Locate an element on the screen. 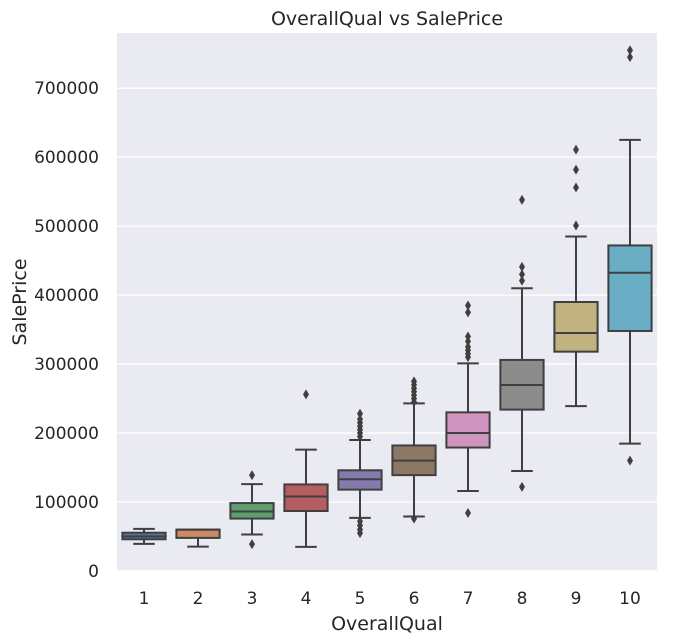 The height and width of the screenshot is (642, 674). y-tick-label: 200000 is located at coordinates (66, 434).